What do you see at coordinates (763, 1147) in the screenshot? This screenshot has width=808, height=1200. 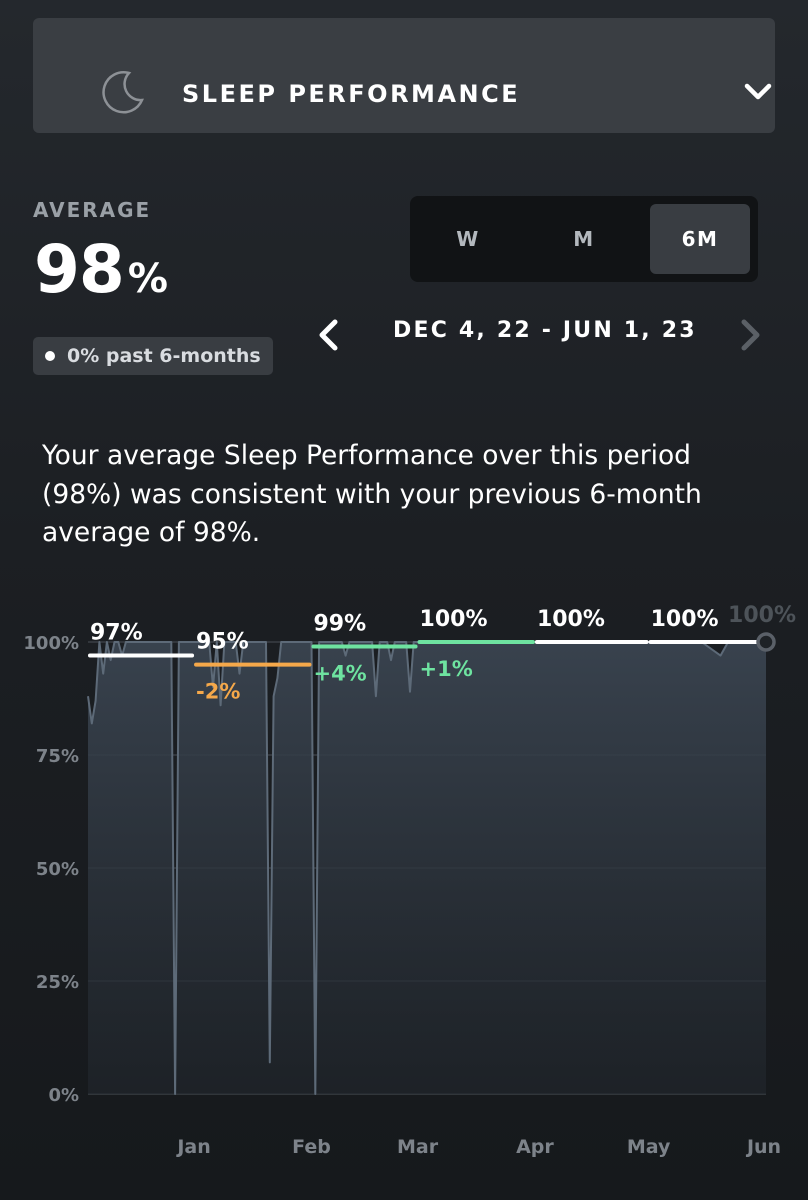 I see `x-tick-label: Jun` at bounding box center [763, 1147].